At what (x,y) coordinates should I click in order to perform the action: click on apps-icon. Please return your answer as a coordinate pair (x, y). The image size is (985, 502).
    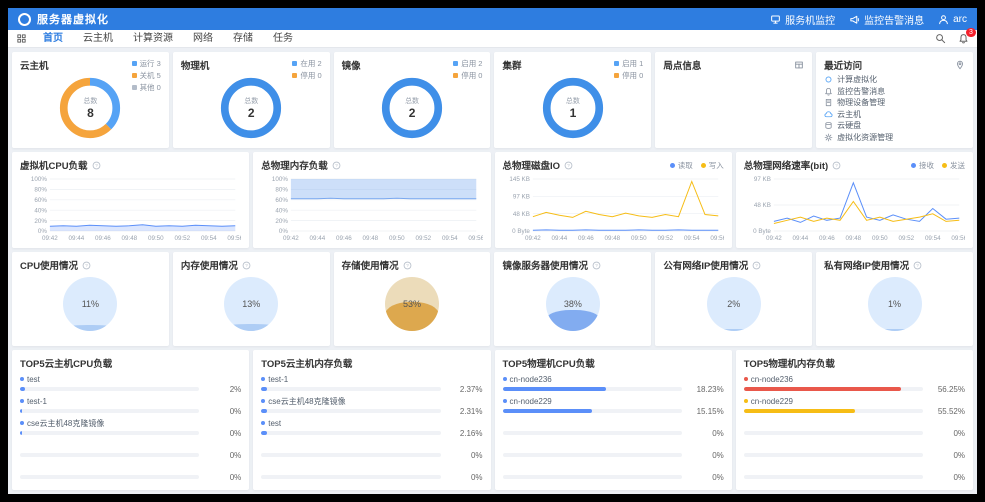
    Looking at the image, I should click on (21, 38).